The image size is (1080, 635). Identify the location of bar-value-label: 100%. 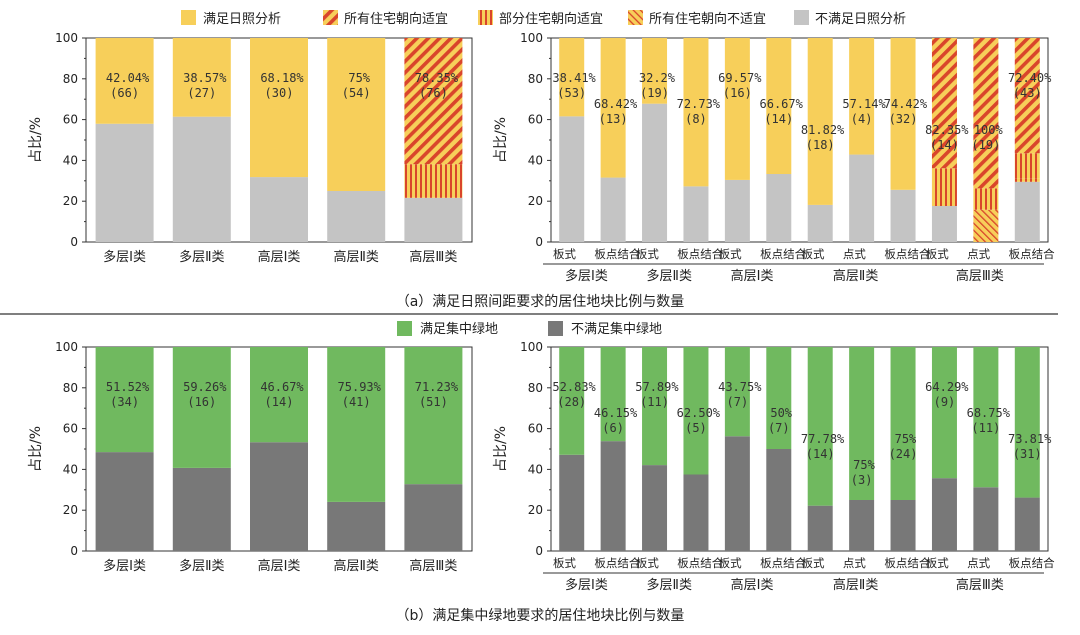
(989, 130).